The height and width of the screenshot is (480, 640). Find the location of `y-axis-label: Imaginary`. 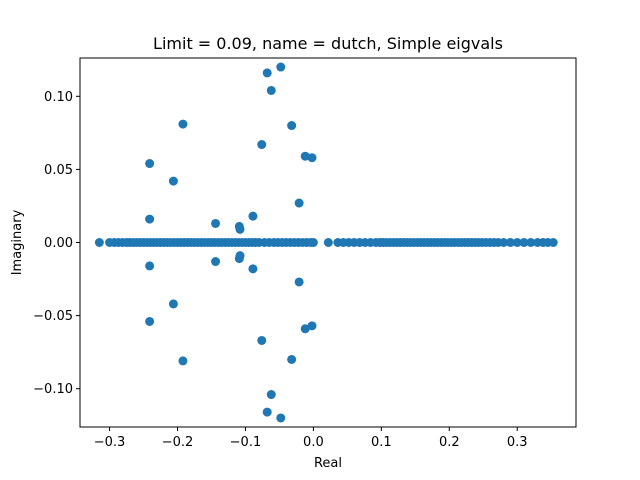

y-axis-label: Imaginary is located at coordinates (17, 242).